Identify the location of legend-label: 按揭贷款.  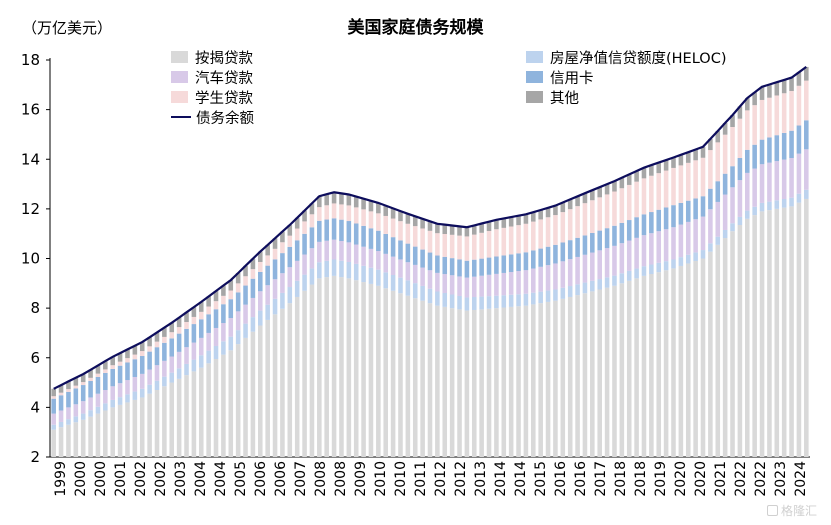
(224, 58).